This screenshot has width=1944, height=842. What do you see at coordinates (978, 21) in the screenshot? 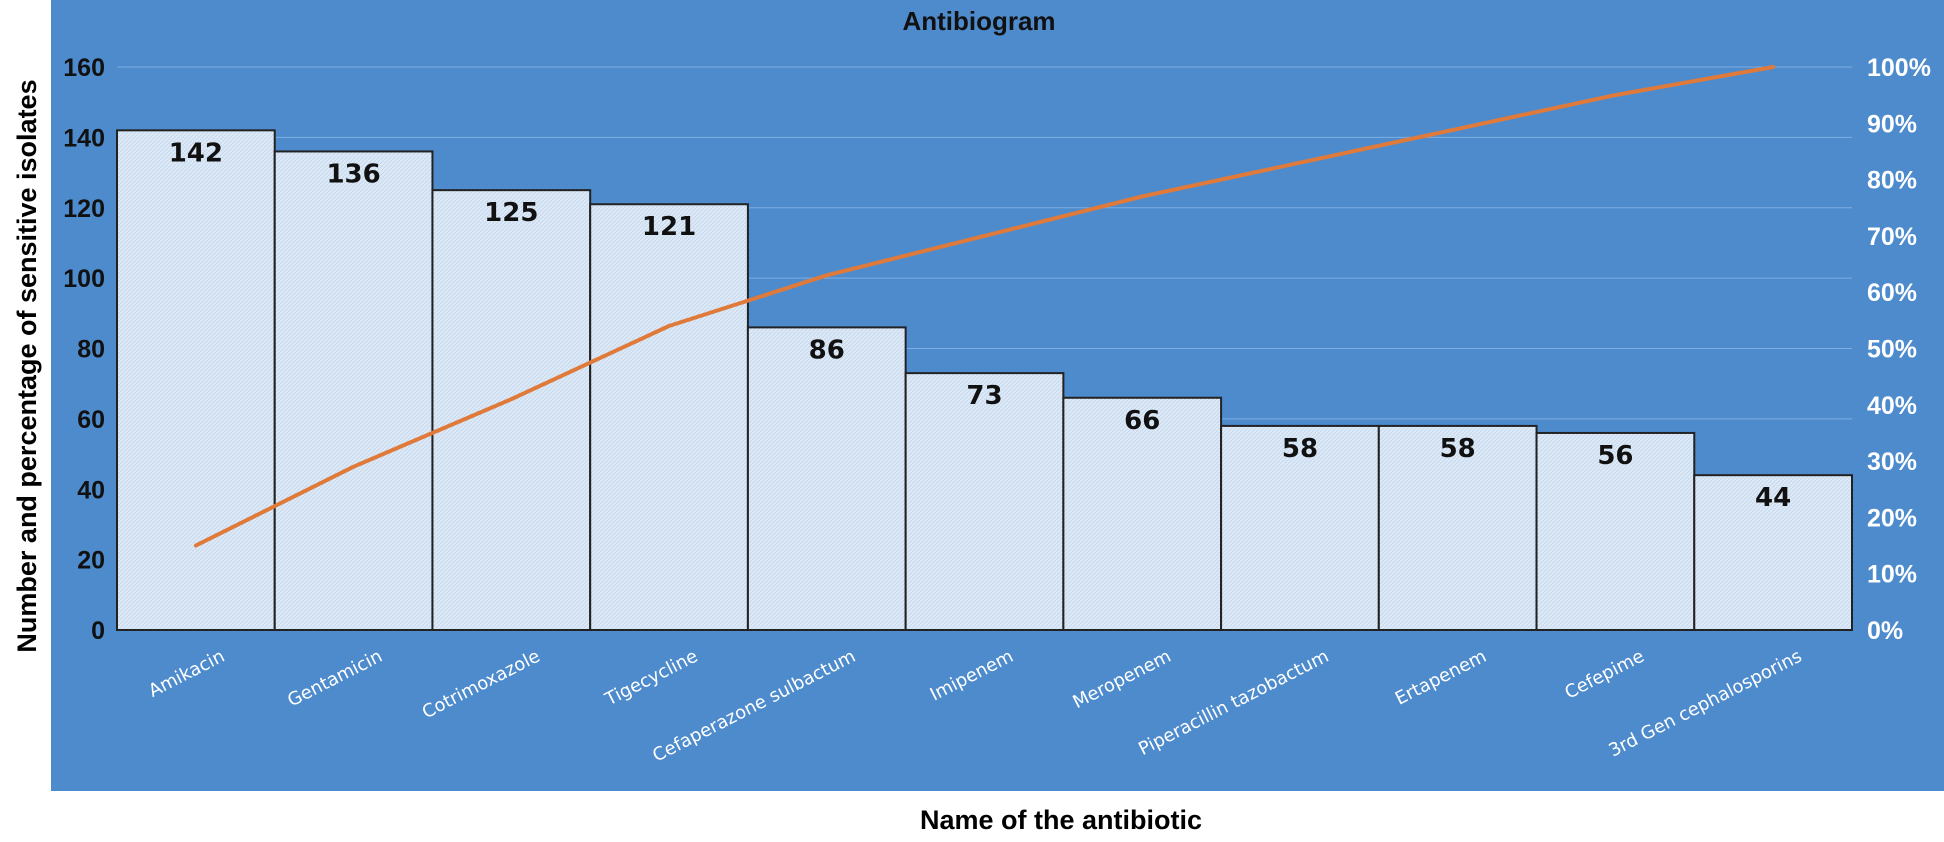
I see `chart-title: Antibiogram` at bounding box center [978, 21].